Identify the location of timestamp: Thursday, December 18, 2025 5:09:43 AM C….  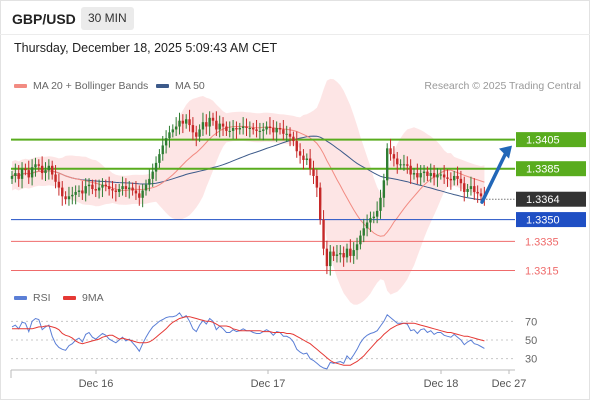
(146, 48).